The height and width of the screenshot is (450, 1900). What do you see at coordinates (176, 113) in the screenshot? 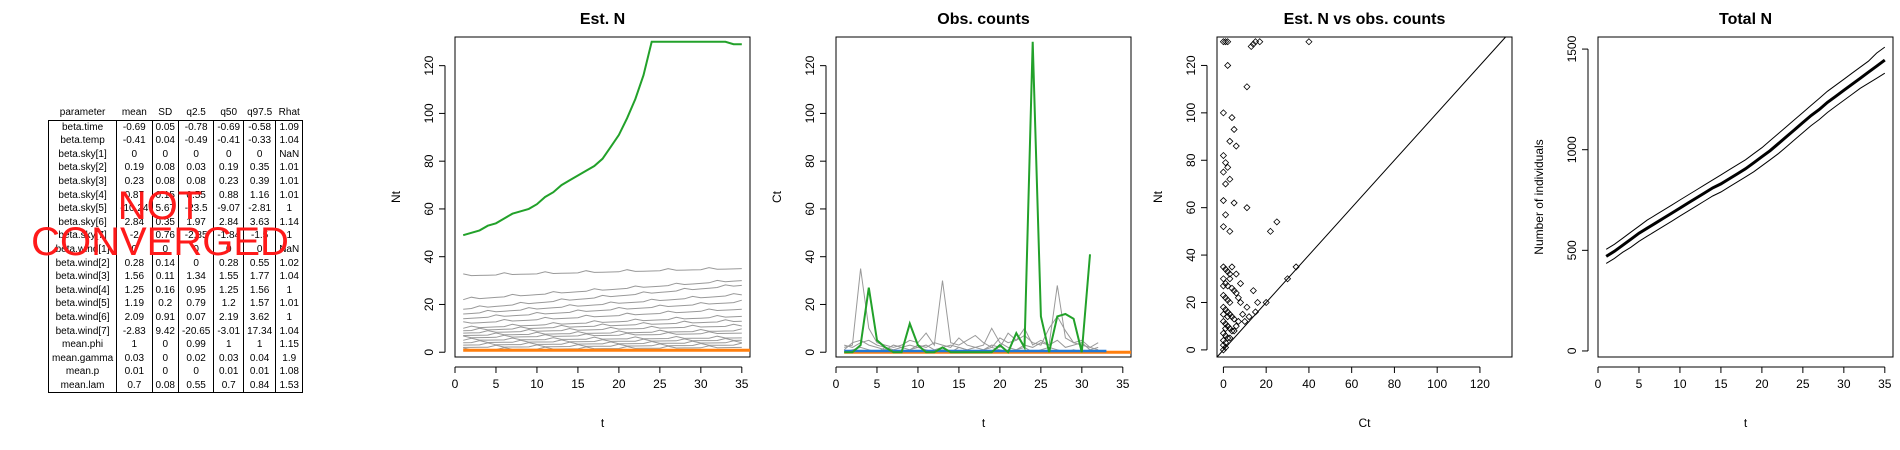
I see `table-header-row: parameter mean SD q2.5 q50 q97.5 Rhat` at bounding box center [176, 113].